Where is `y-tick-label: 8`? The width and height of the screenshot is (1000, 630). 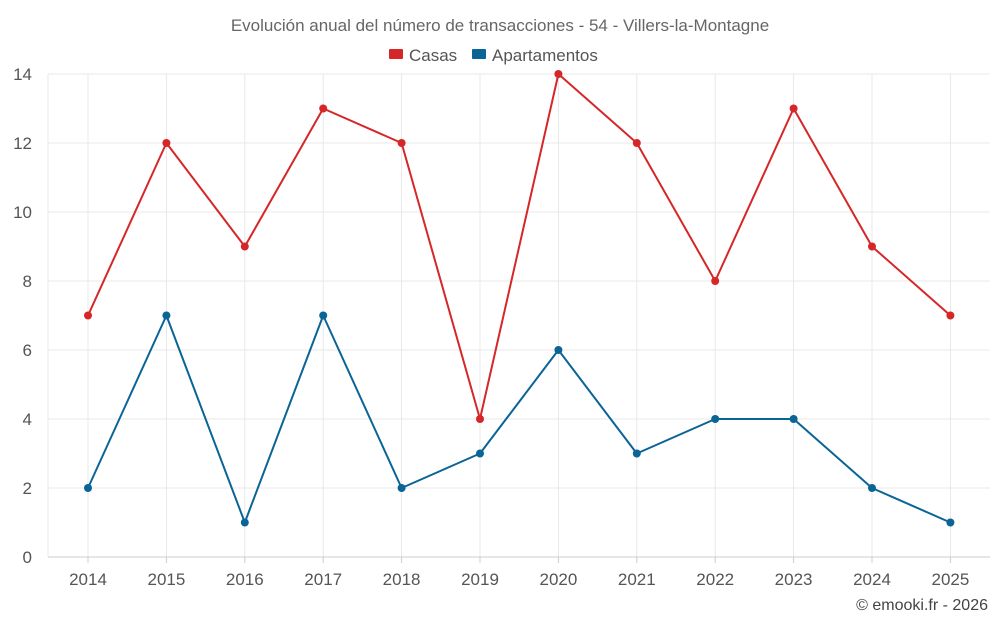
y-tick-label: 8 is located at coordinates (27, 281).